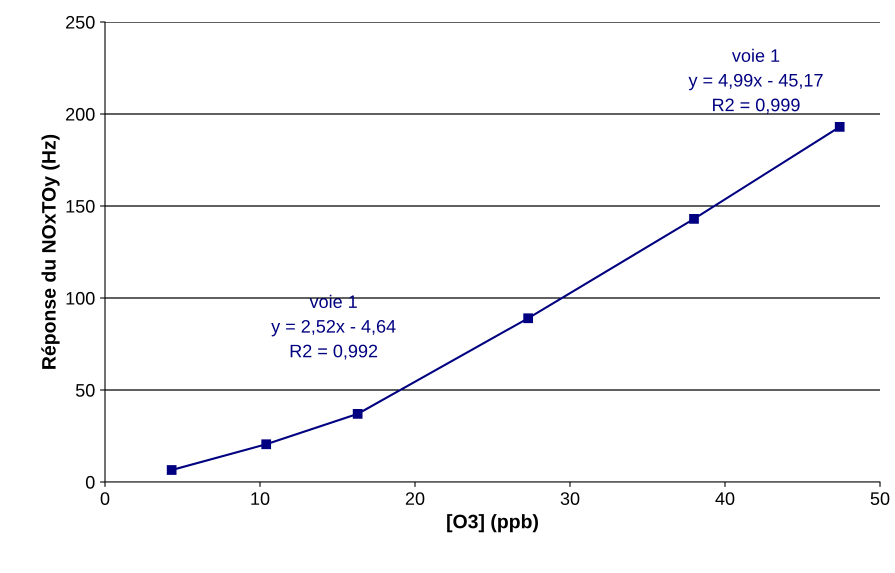 This screenshot has height=573, width=895. Describe the element at coordinates (492, 523) in the screenshot. I see `x-axis-title: [O3] (ppb)` at that location.